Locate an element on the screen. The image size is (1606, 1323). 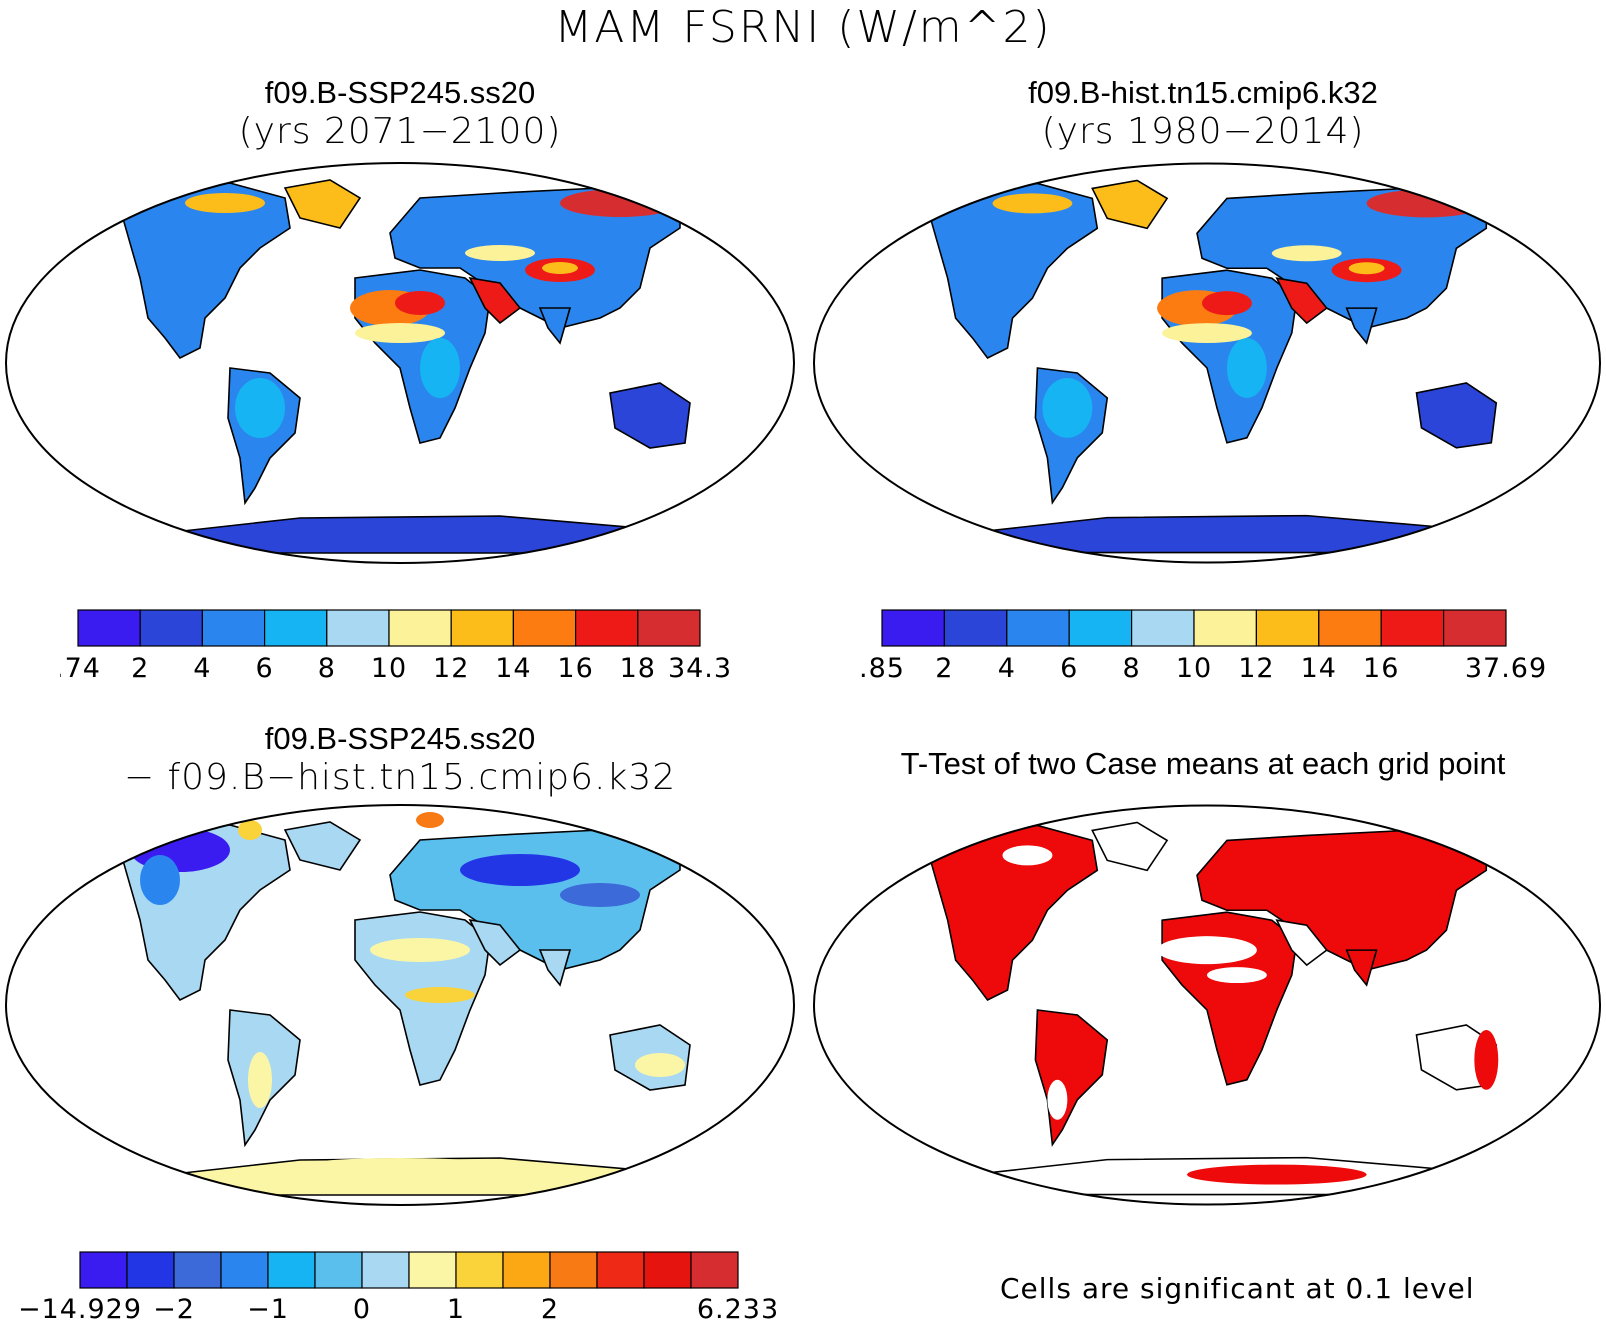
colorbar-tick-label: 0 is located at coordinates (362, 1308).